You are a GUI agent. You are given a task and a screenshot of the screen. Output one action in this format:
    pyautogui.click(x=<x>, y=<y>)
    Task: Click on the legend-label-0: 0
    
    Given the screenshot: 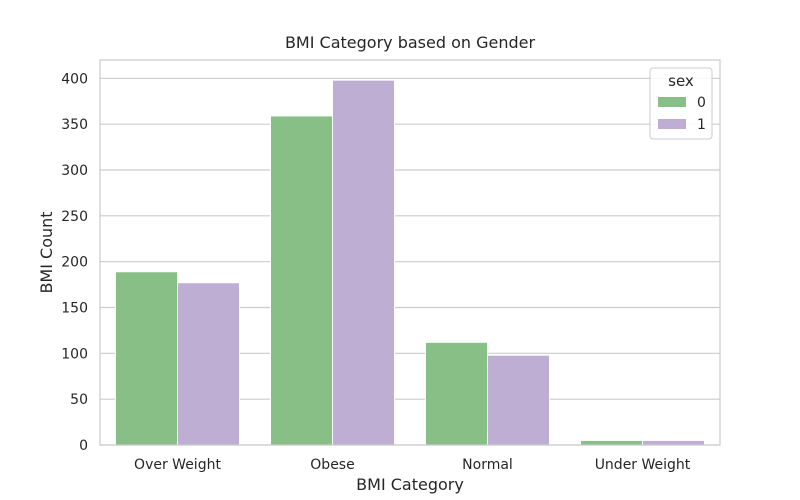 What is the action you would take?
    pyautogui.click(x=701, y=103)
    